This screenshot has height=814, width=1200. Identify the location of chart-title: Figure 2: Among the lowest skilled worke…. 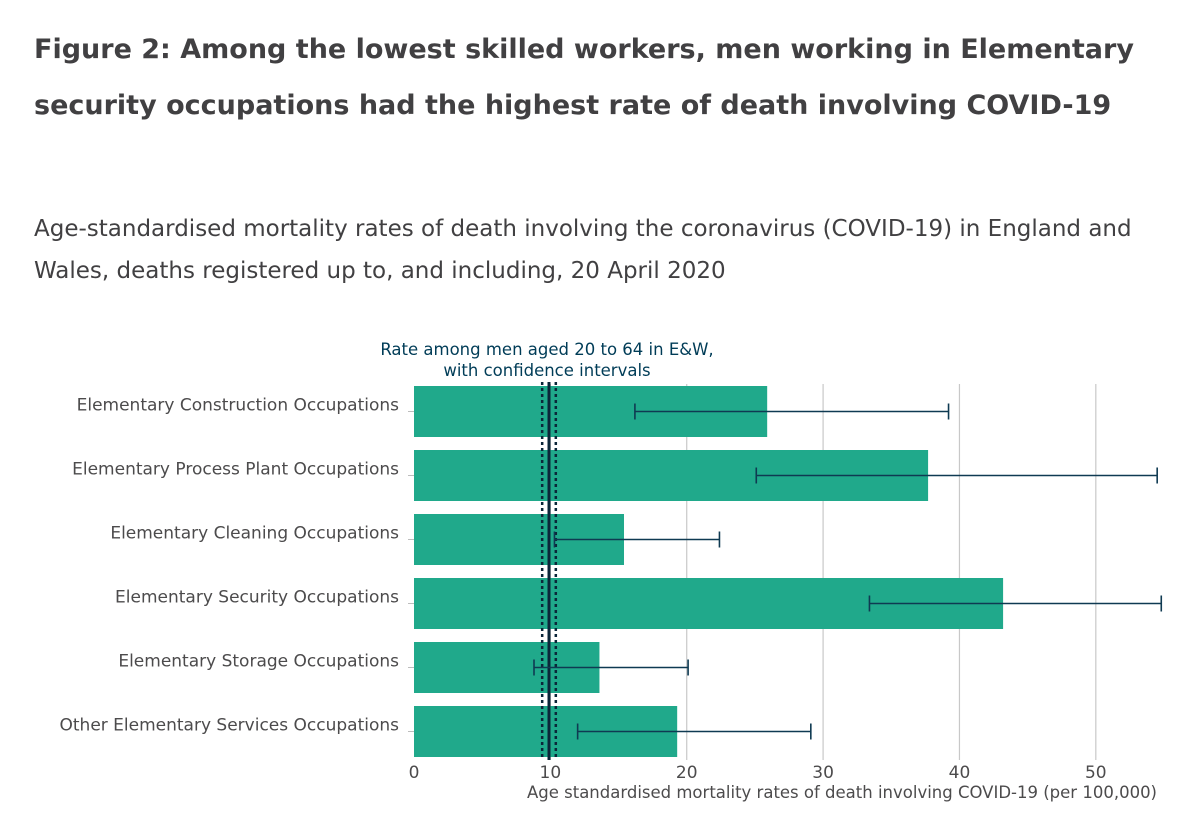
(584, 77).